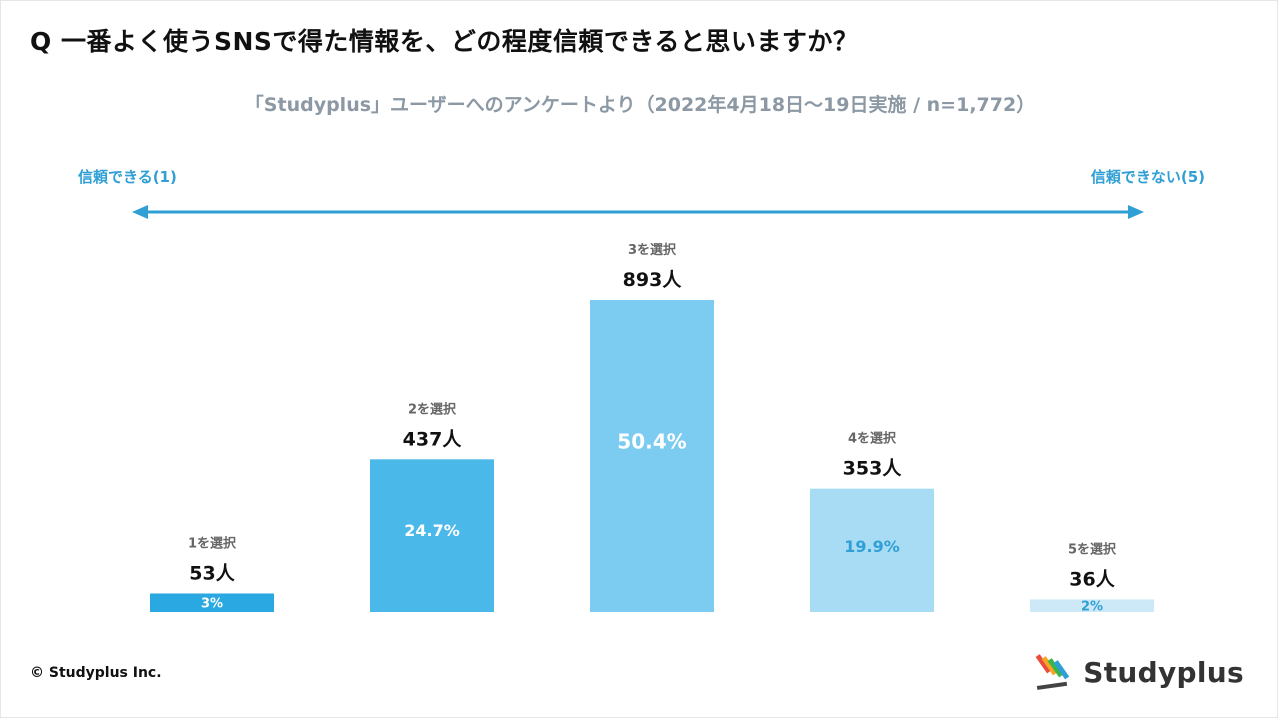 The height and width of the screenshot is (720, 1280). I want to click on copyright: © Studyplus Inc., so click(96, 673).